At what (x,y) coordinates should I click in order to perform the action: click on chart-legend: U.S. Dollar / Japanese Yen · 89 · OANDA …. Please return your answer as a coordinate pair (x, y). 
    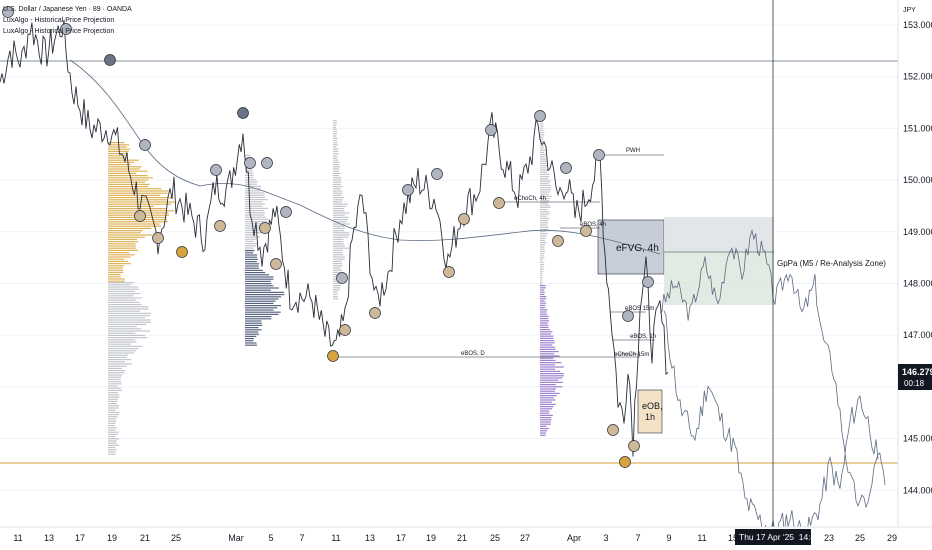
    Looking at the image, I should click on (67, 20).